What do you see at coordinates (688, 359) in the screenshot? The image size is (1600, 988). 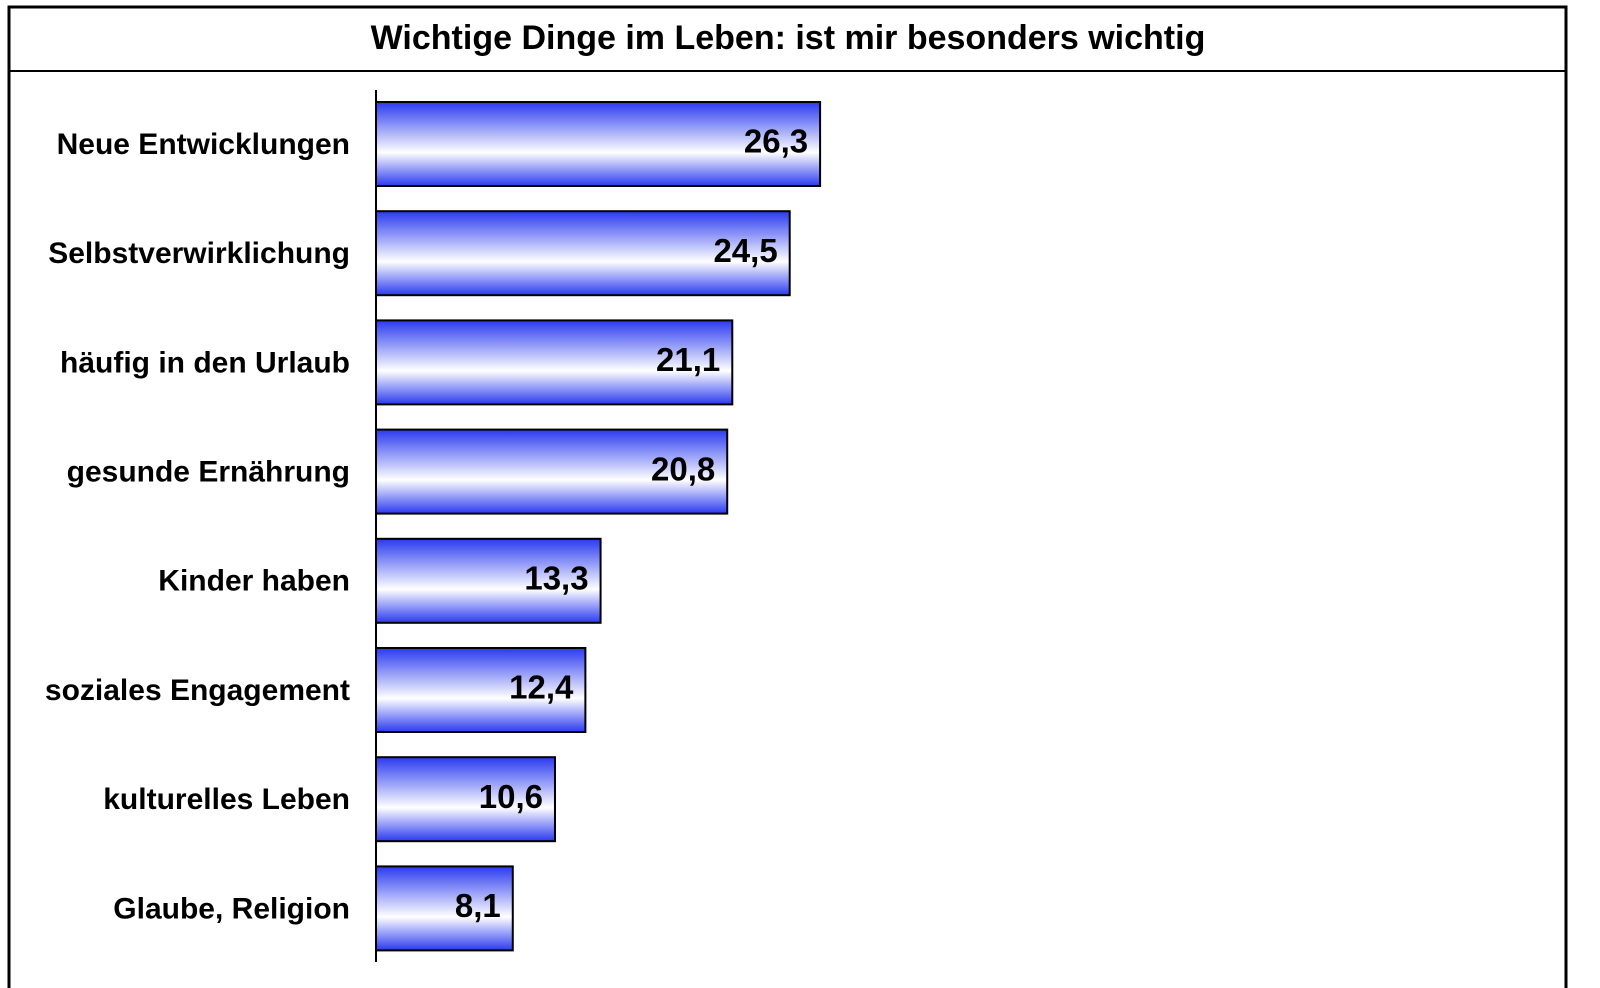 I see `value-label: 21,1` at bounding box center [688, 359].